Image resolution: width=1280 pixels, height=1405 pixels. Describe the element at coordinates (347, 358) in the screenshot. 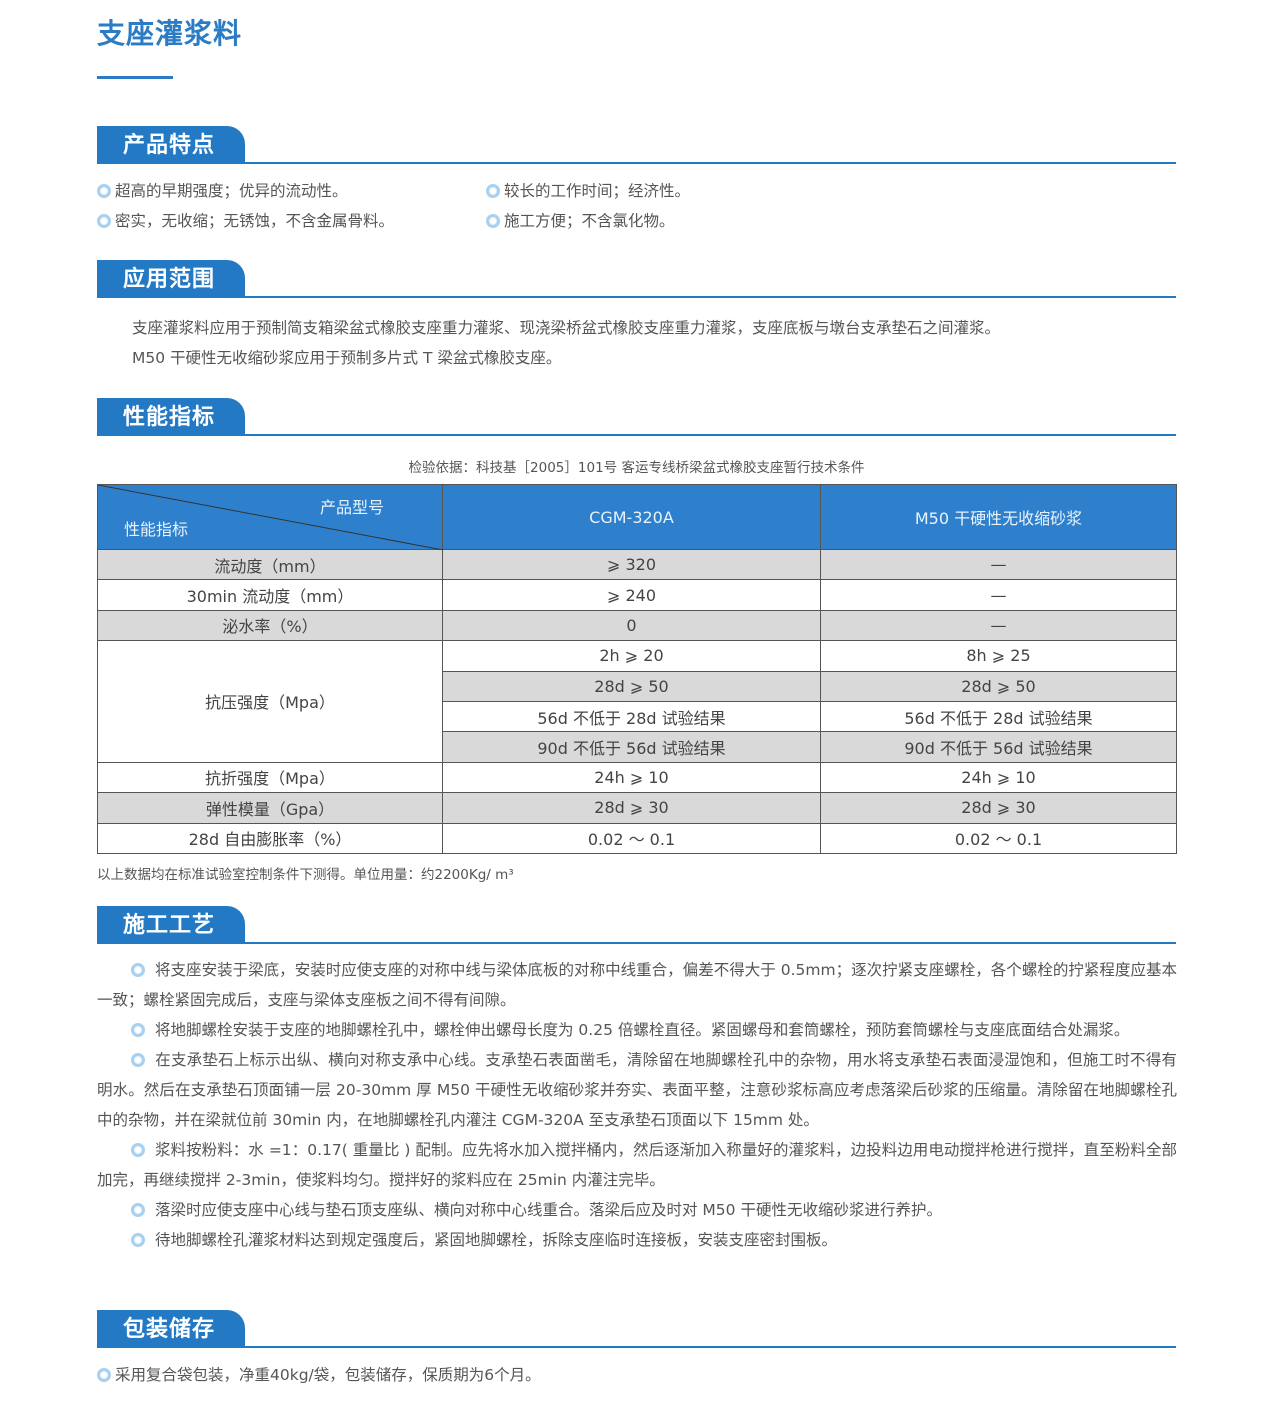

I see `scope-line: M50 干硬性无收缩砂浆应用于预制多片式 T 梁盆式橡胶支座。` at that location.